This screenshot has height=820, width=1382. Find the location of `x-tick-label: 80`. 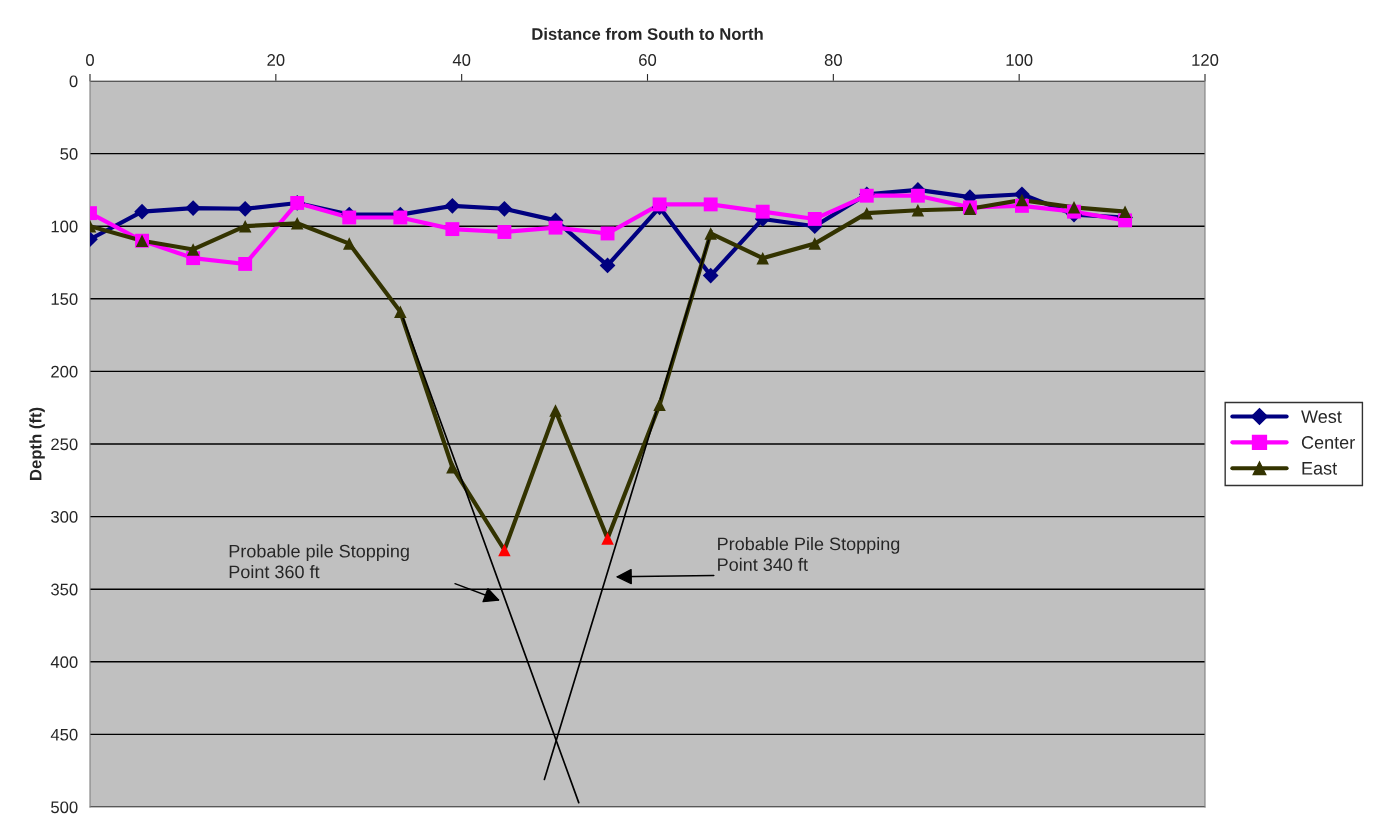

x-tick-label: 80 is located at coordinates (833, 60).